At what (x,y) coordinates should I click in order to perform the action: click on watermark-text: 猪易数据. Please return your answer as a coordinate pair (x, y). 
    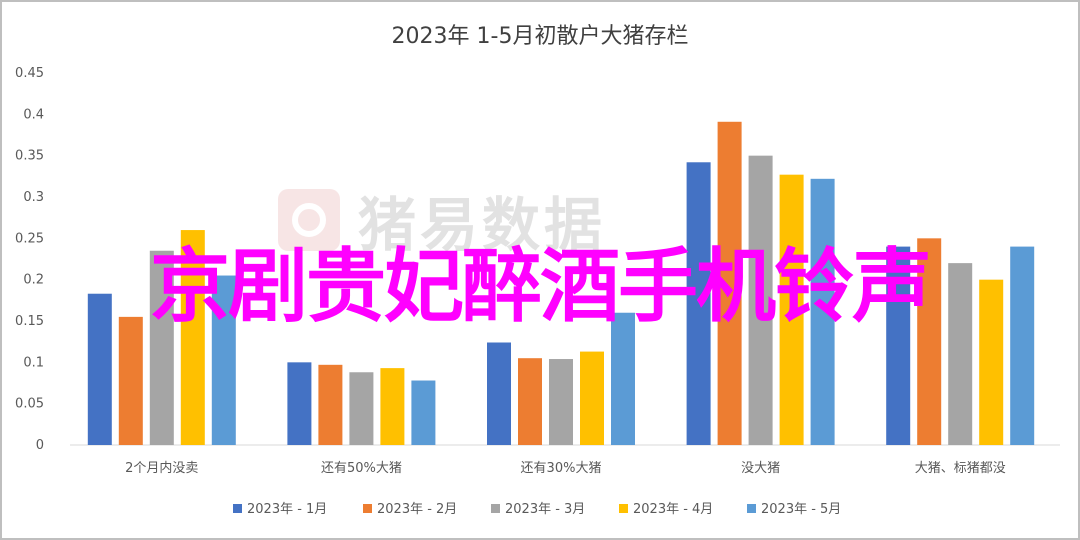
    Looking at the image, I should click on (482, 225).